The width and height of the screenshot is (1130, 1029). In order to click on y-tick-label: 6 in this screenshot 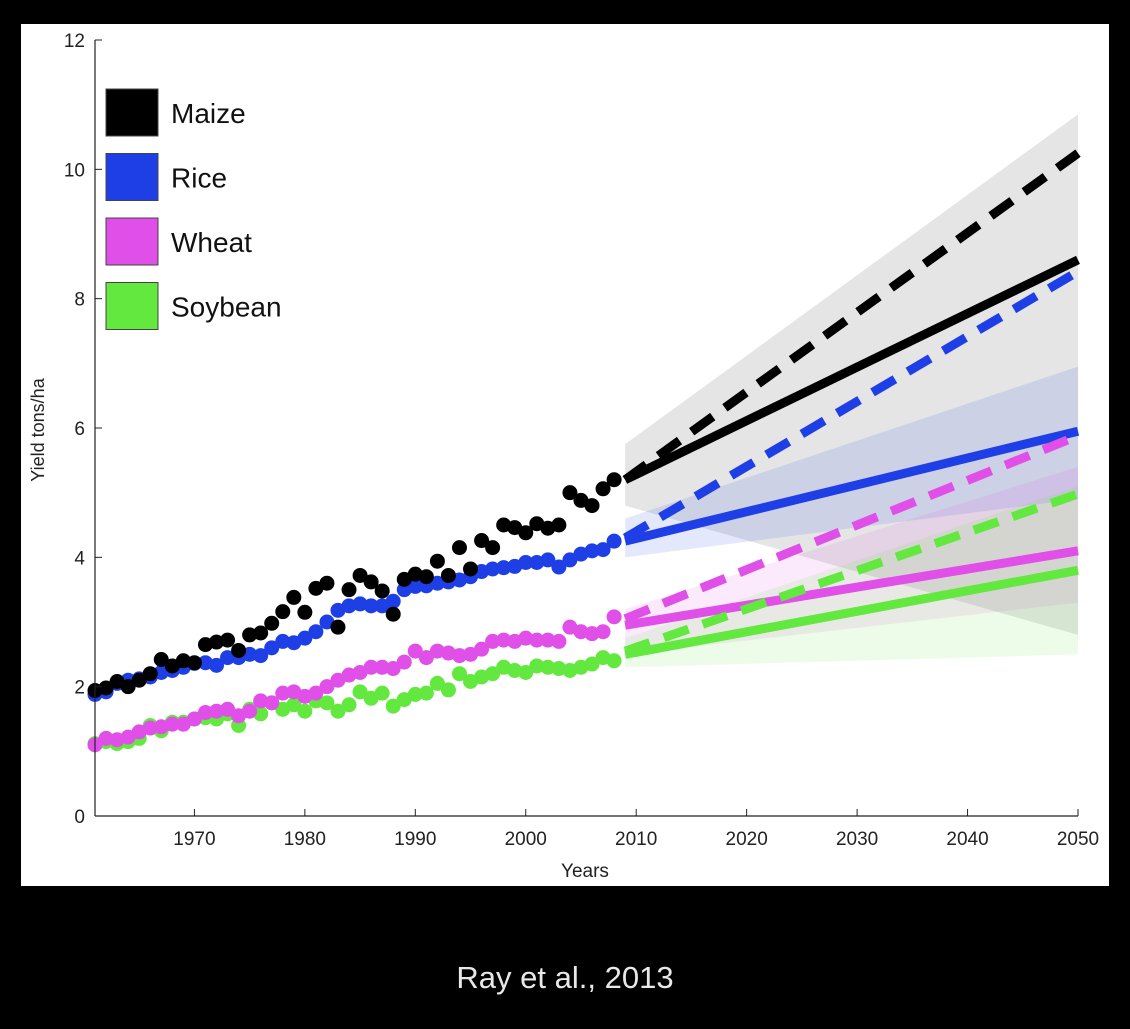, I will do `click(79, 429)`.